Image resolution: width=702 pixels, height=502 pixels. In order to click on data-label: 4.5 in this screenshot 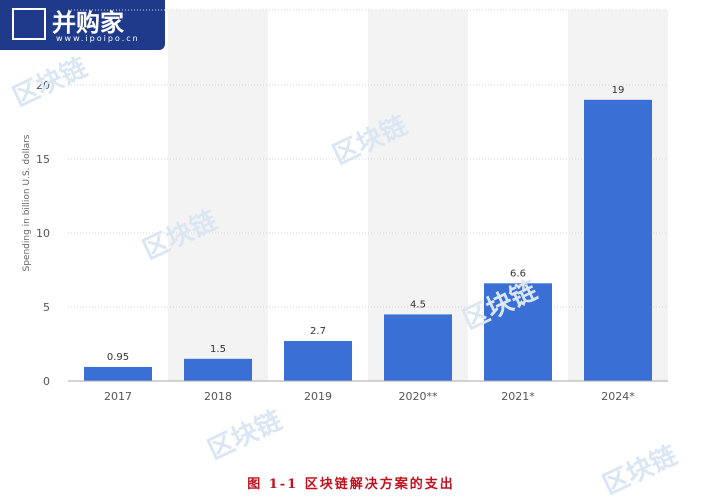, I will do `click(418, 304)`.